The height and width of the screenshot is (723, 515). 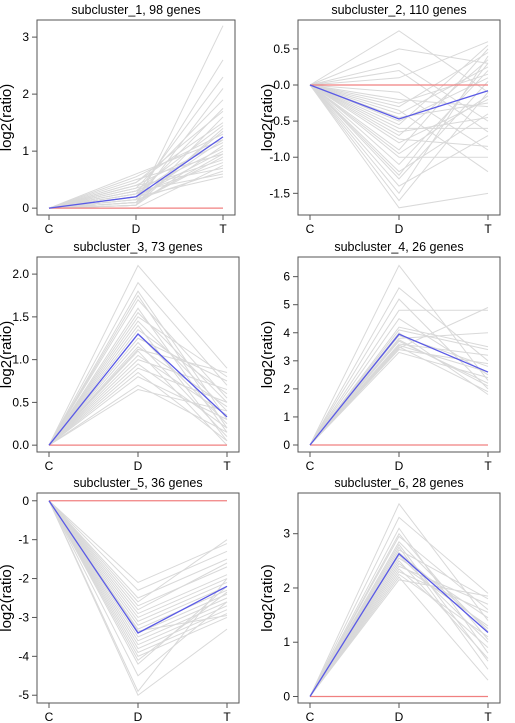 I want to click on y-tick-label: 1, so click(x=286, y=417).